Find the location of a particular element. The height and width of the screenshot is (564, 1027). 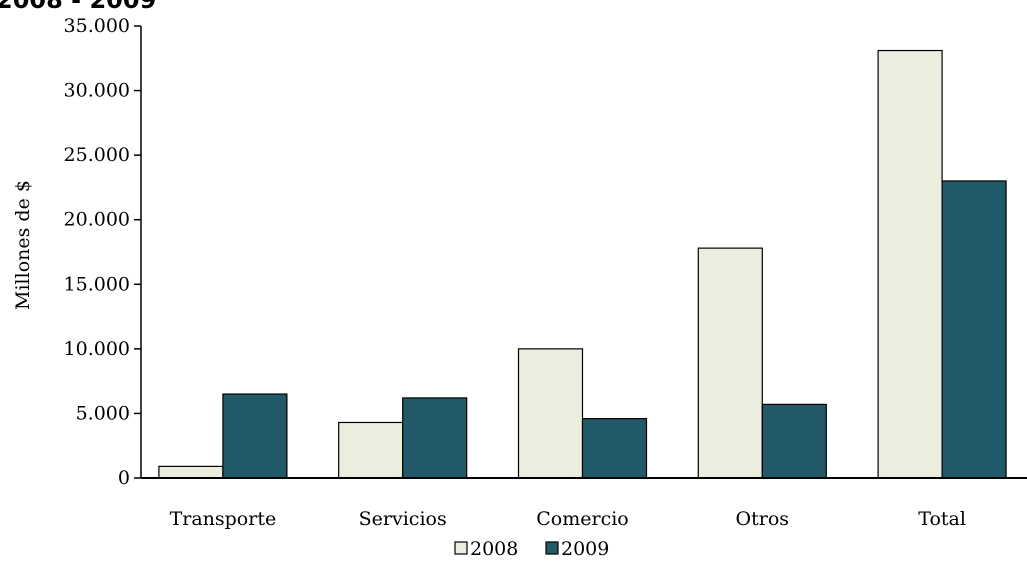

y-tick-label: 35.000 is located at coordinates (97, 26).